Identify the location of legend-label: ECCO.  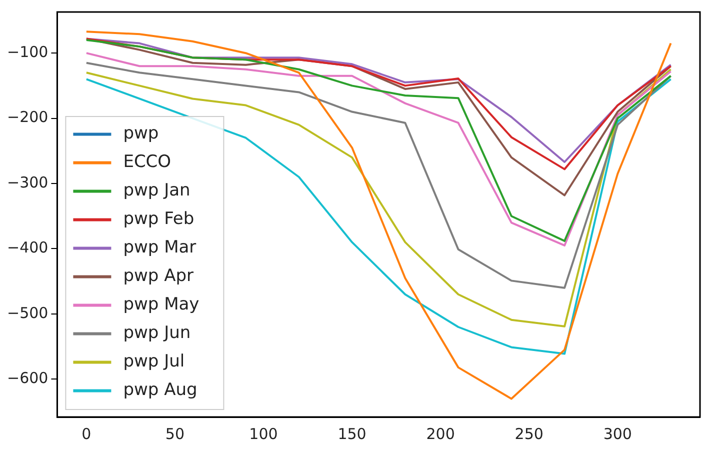
(147, 162).